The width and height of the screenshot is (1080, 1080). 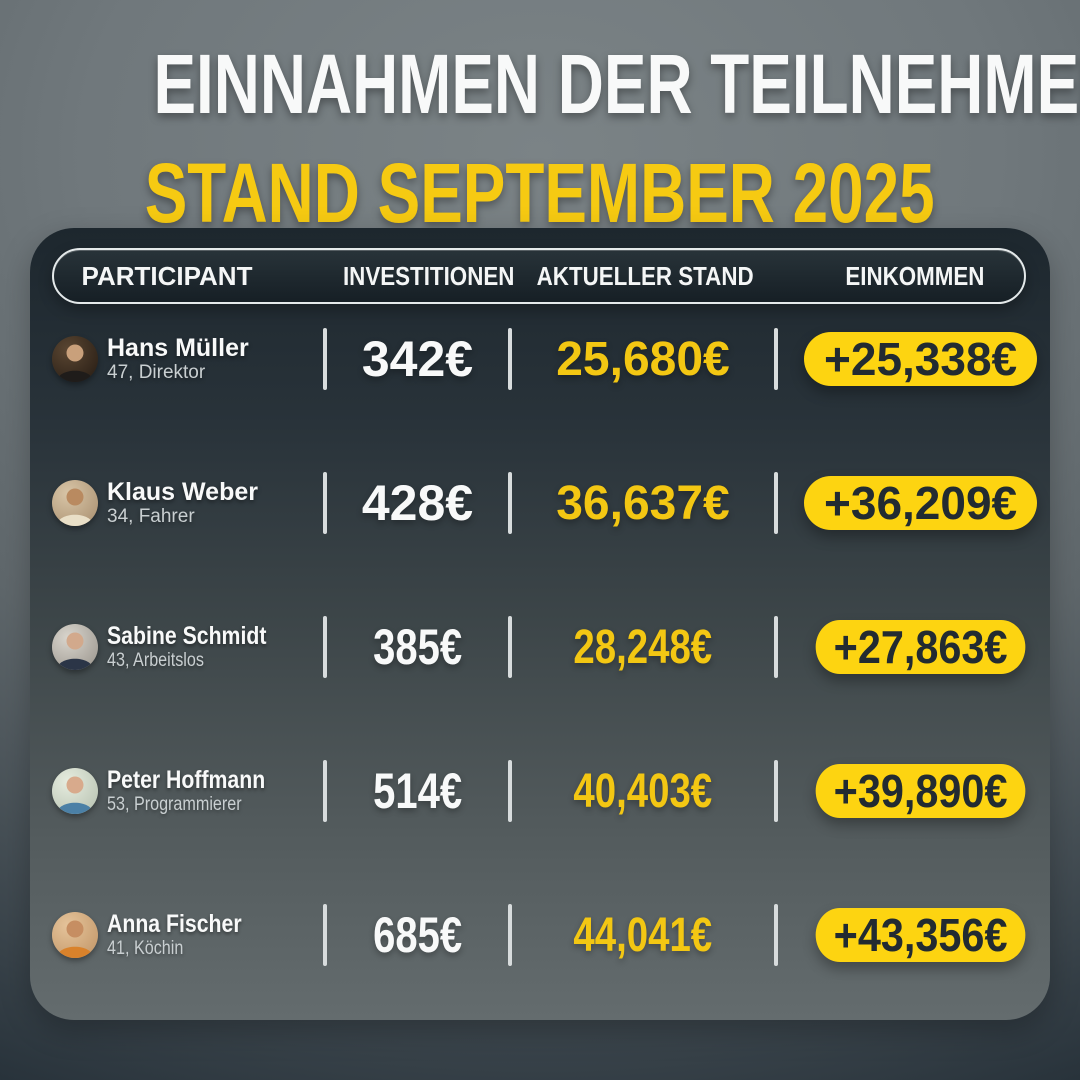 What do you see at coordinates (920, 935) in the screenshot?
I see `income-badge: +43,356€` at bounding box center [920, 935].